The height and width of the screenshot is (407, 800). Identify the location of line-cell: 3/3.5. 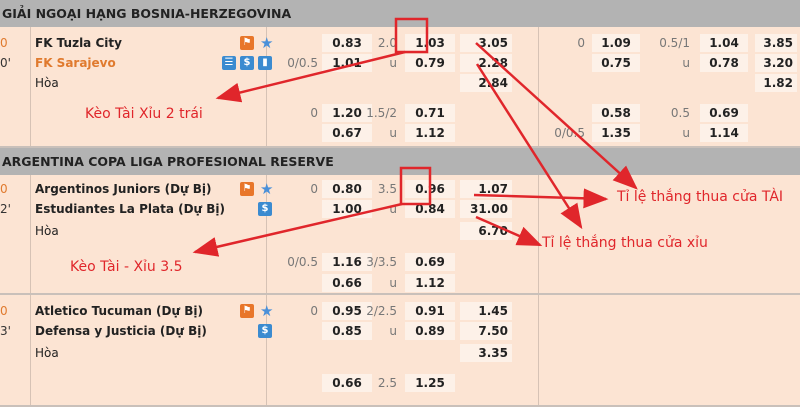
(381, 262).